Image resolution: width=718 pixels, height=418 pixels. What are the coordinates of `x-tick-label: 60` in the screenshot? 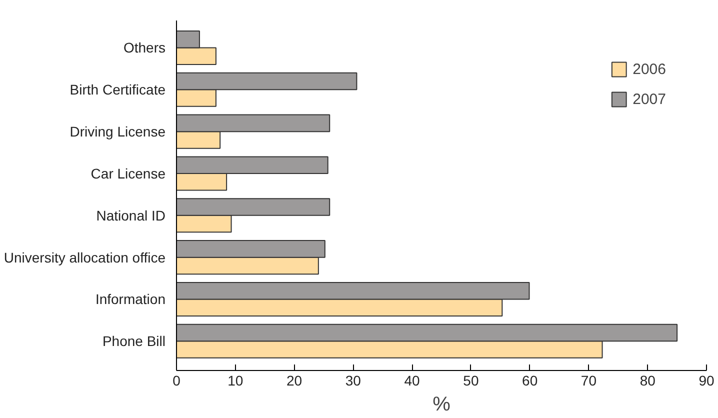 It's located at (530, 380).